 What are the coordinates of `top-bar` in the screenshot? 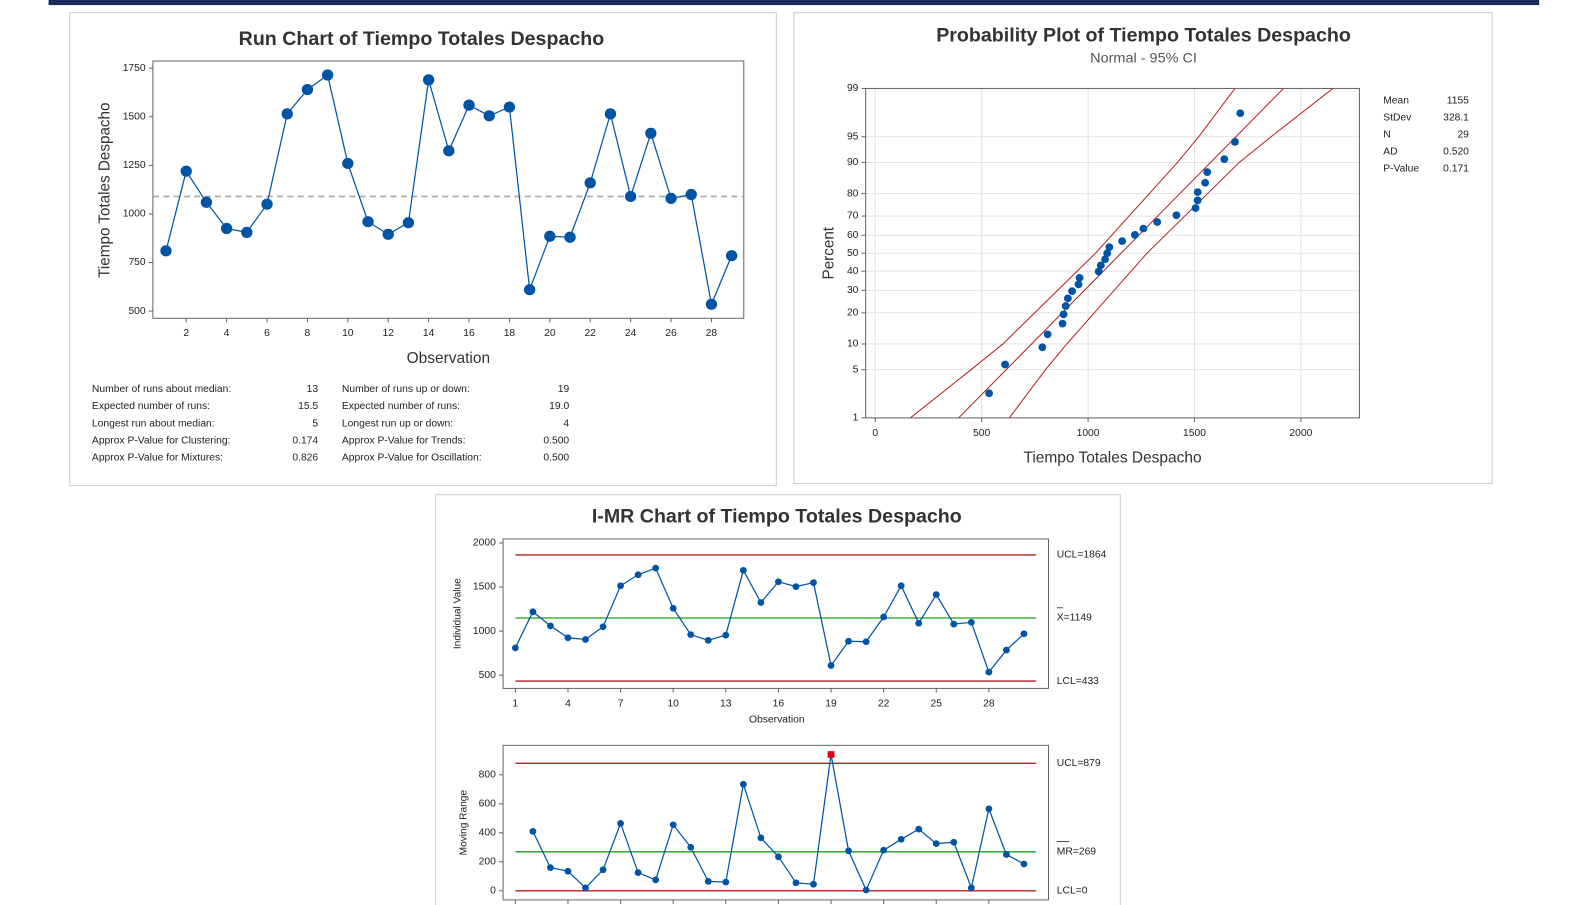 It's located at (794, 3).